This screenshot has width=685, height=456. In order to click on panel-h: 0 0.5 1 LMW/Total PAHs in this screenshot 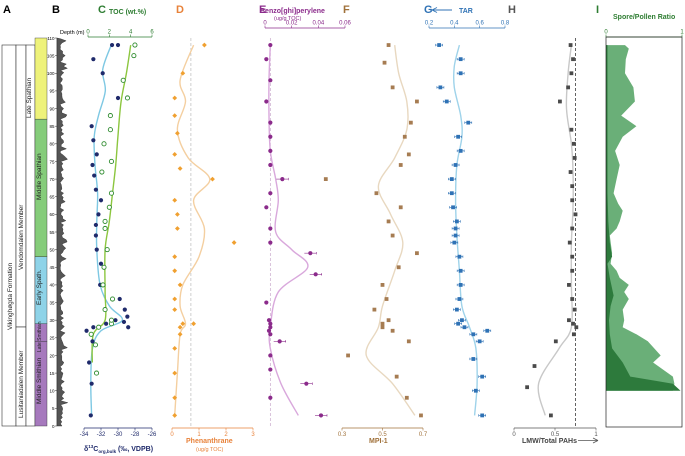, I will do `click(555, 241)`.